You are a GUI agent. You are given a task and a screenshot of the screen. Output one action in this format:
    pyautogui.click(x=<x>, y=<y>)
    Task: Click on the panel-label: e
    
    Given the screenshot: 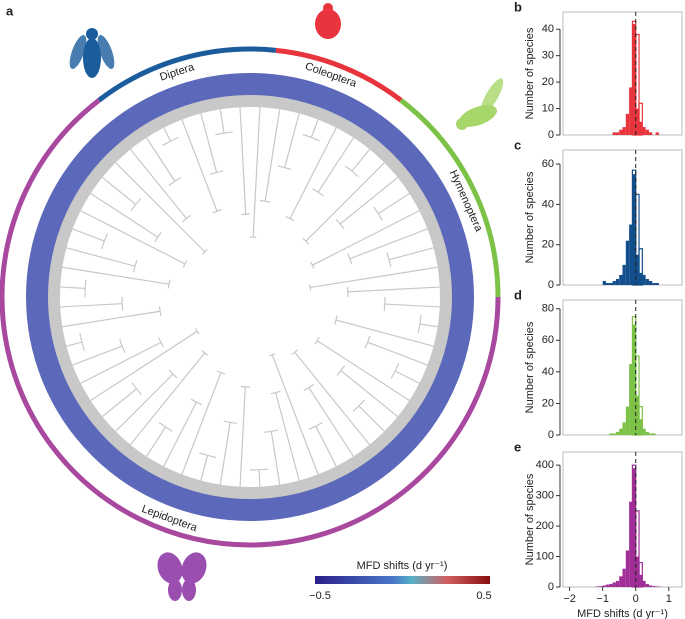 What is the action you would take?
    pyautogui.click(x=517, y=446)
    